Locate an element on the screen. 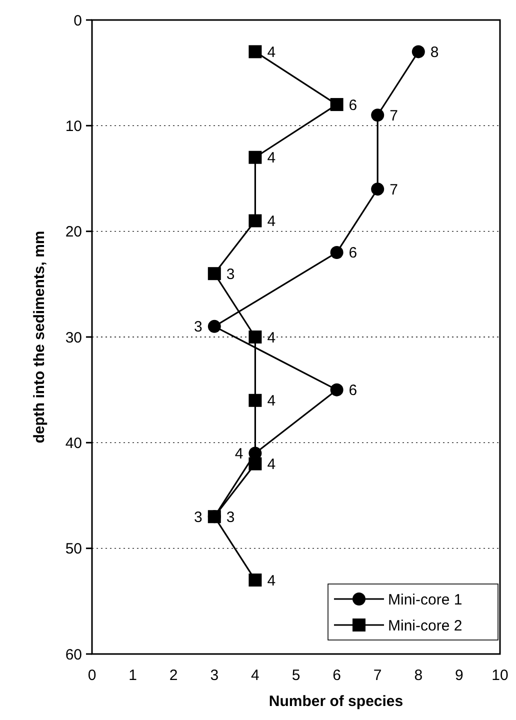  x-tick-label: 2 is located at coordinates (173, 675).